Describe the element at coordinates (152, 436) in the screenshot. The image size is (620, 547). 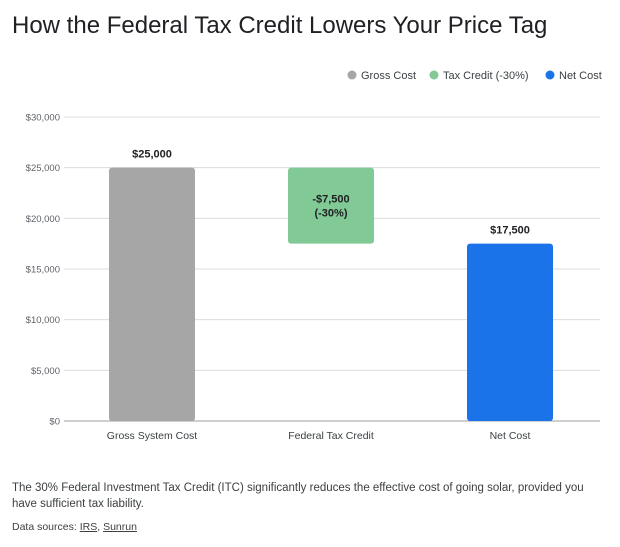
I see `x-tick-label-0: Gross System Cost` at that location.